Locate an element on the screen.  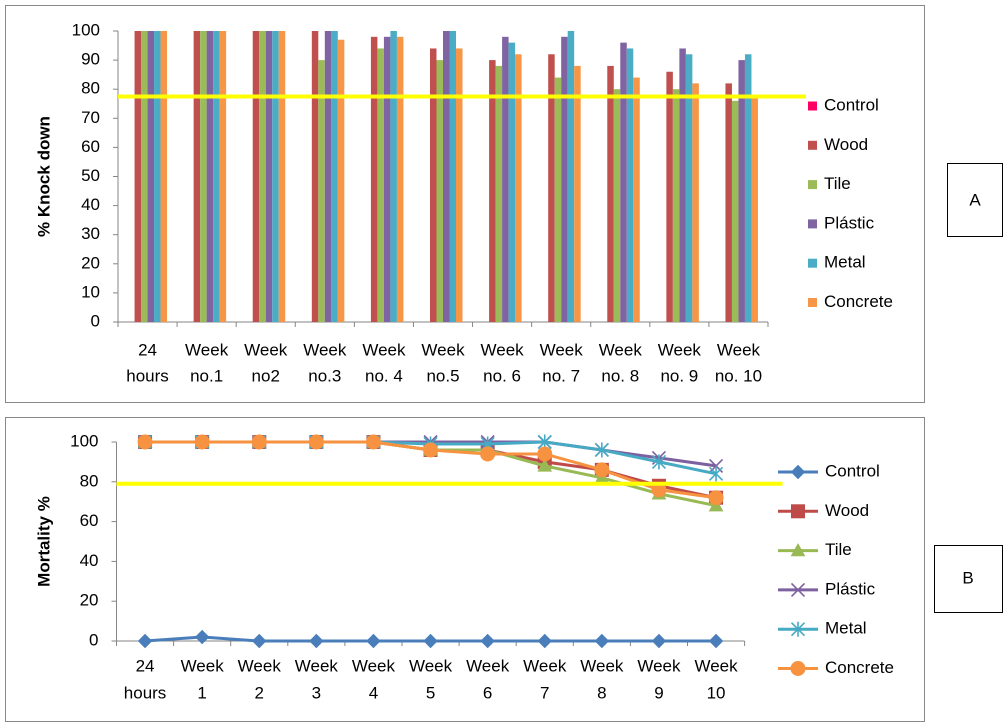
y-axis-label: Mortality % is located at coordinates (43, 541).